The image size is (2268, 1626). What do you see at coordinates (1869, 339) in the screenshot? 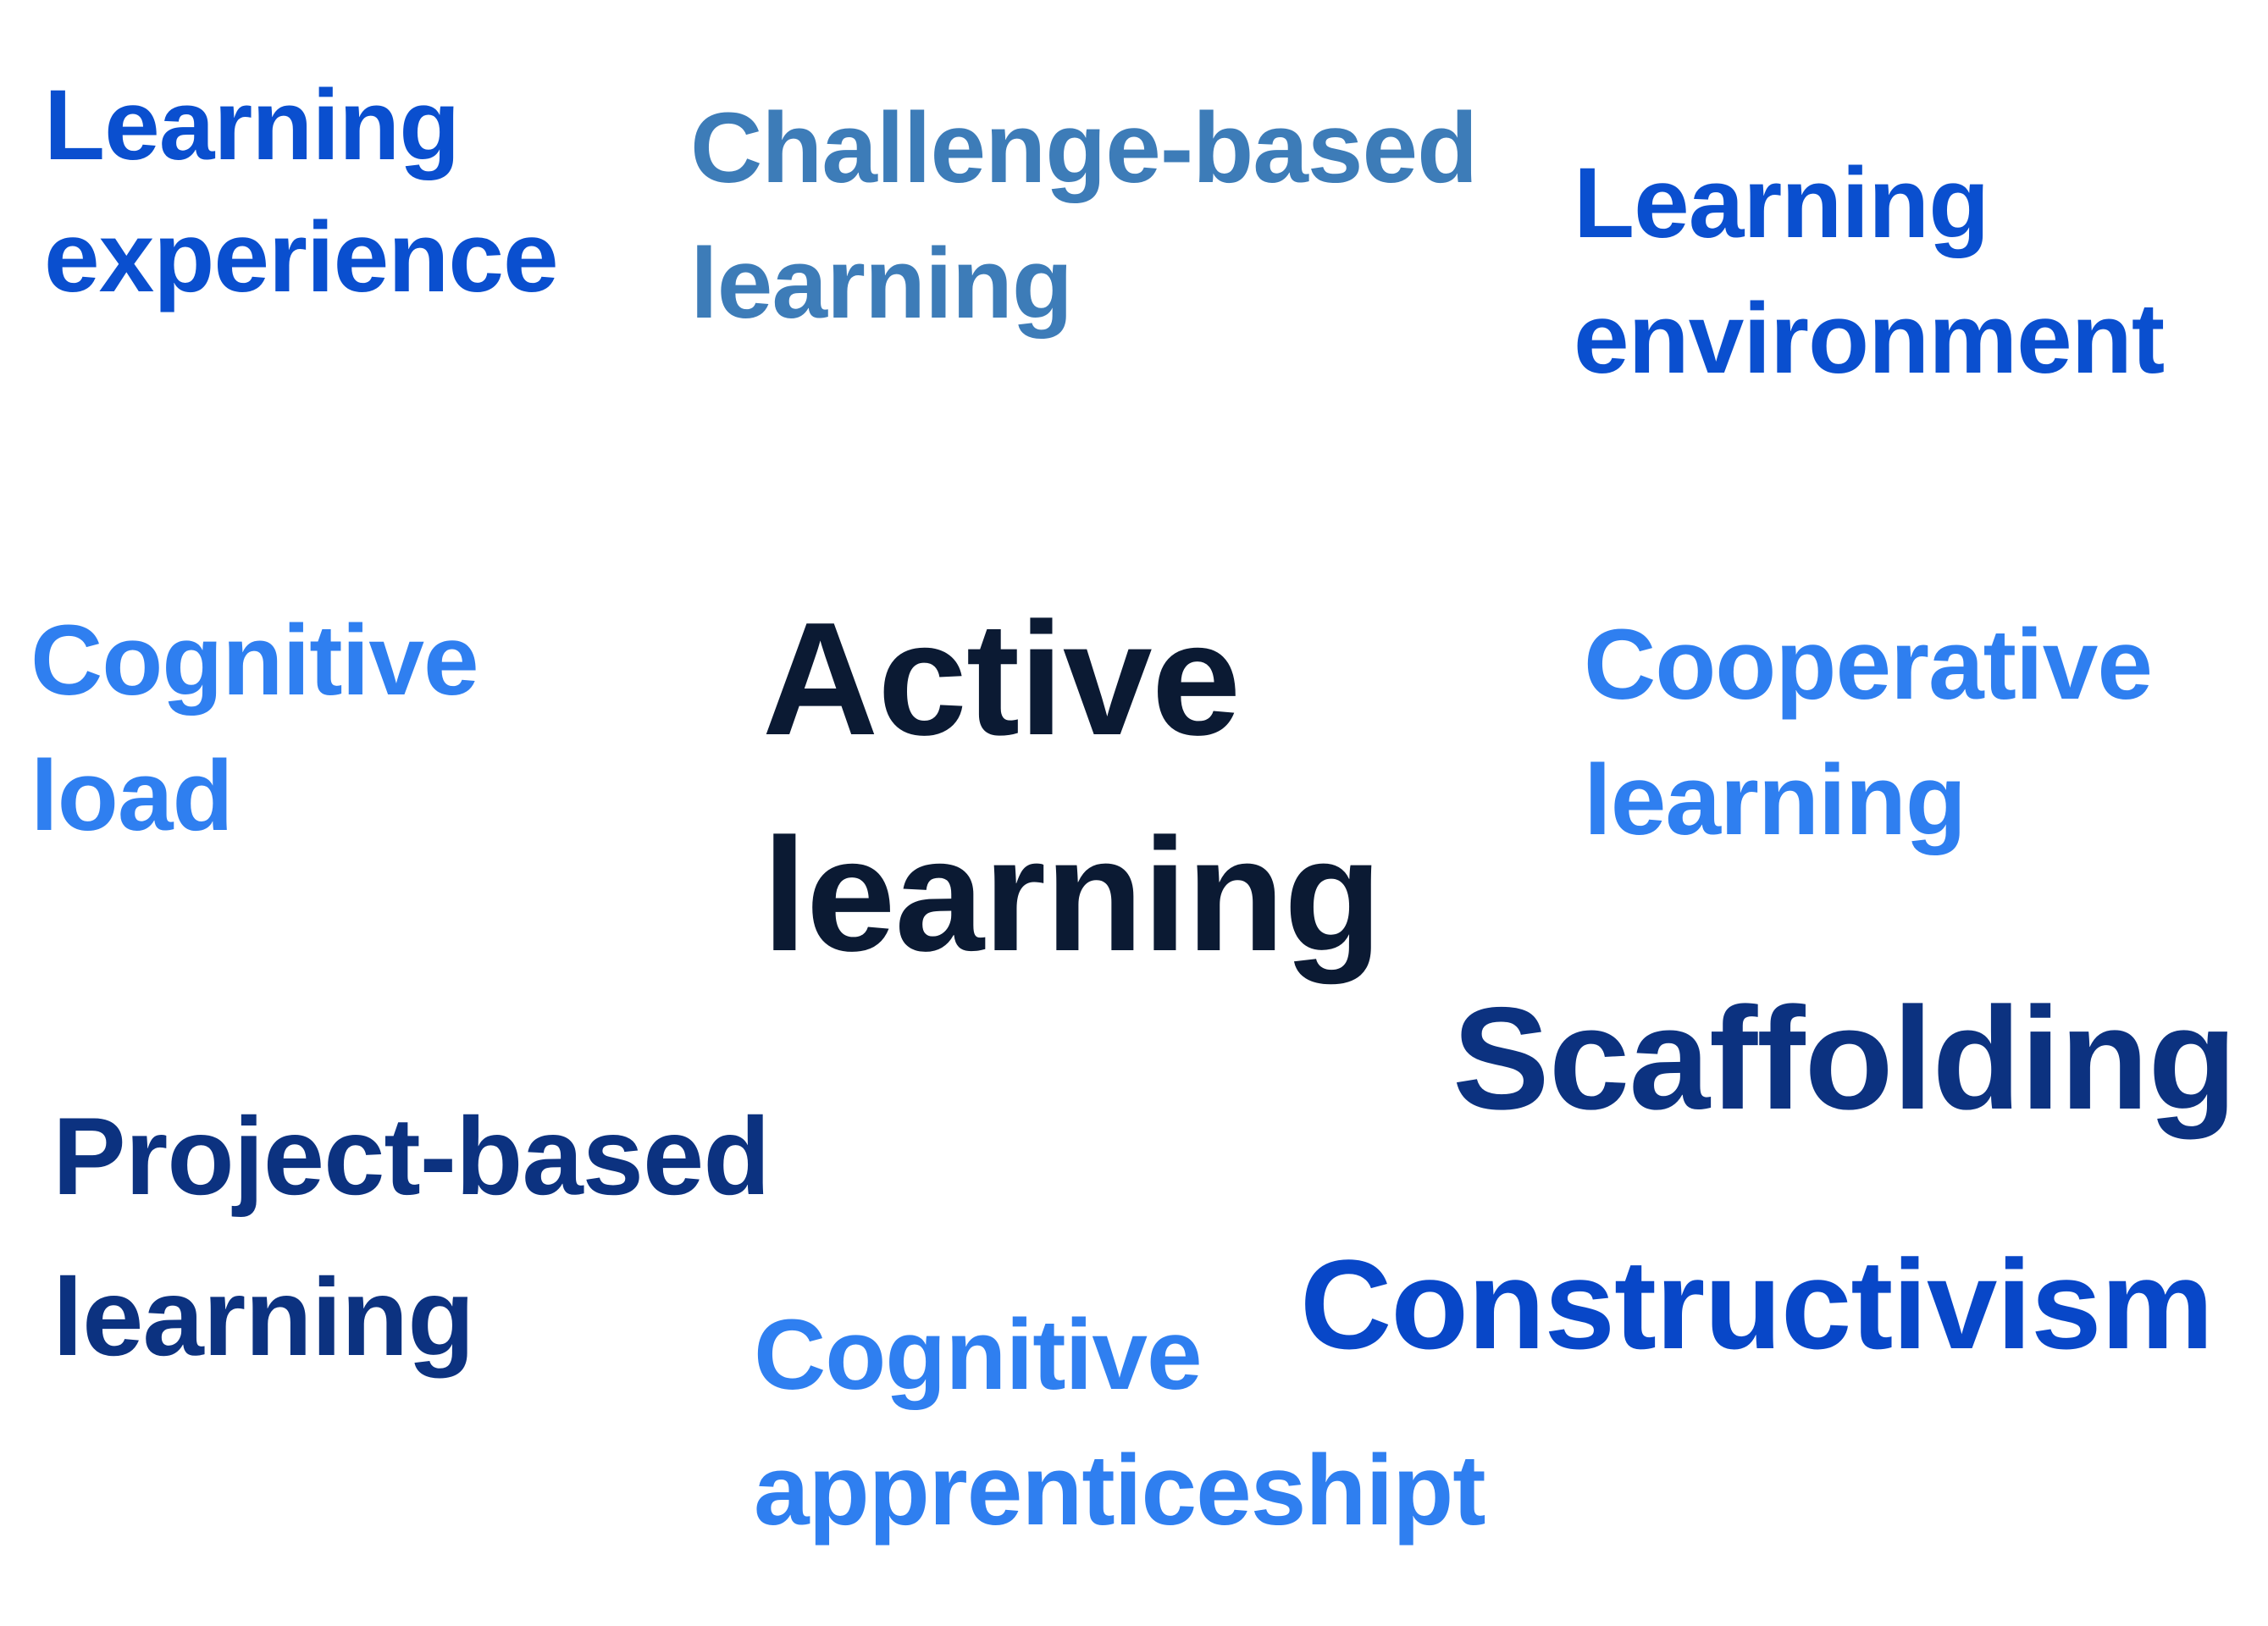
I see `term-line: environment` at bounding box center [1869, 339].